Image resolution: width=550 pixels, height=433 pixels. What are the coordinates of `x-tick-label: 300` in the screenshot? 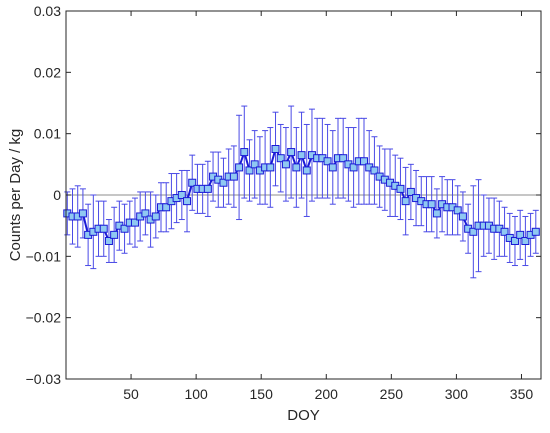 It's located at (457, 394).